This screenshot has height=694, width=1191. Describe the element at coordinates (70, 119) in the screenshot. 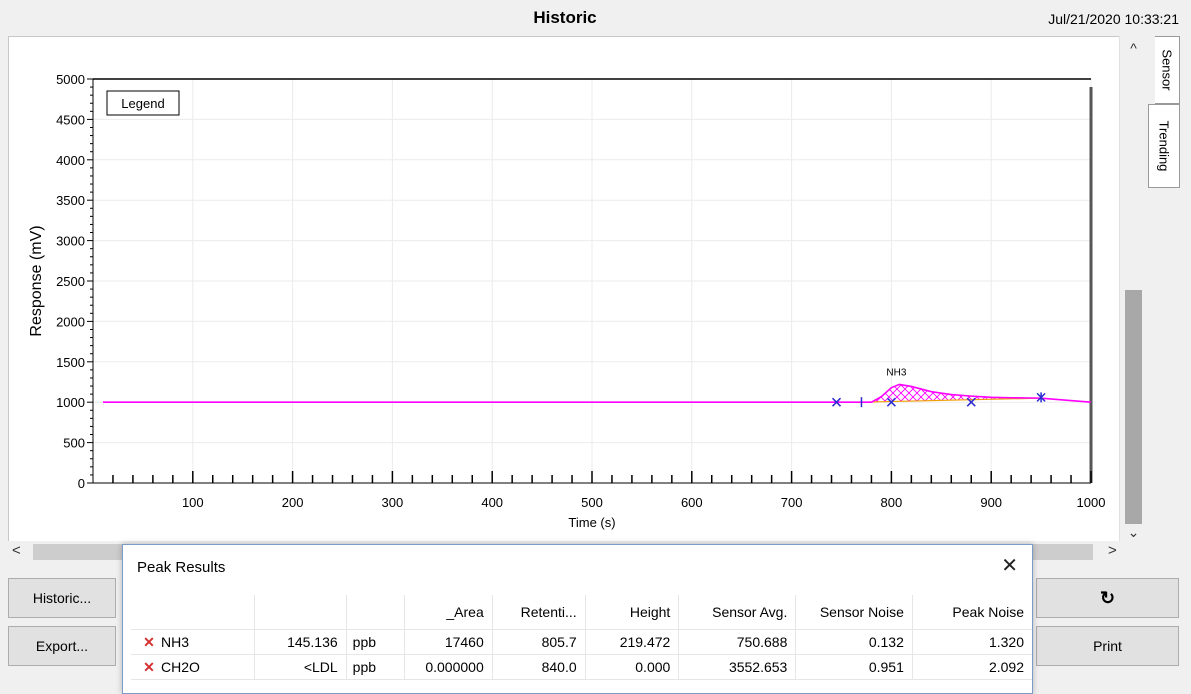

I see `y-tick-label: 4500` at that location.